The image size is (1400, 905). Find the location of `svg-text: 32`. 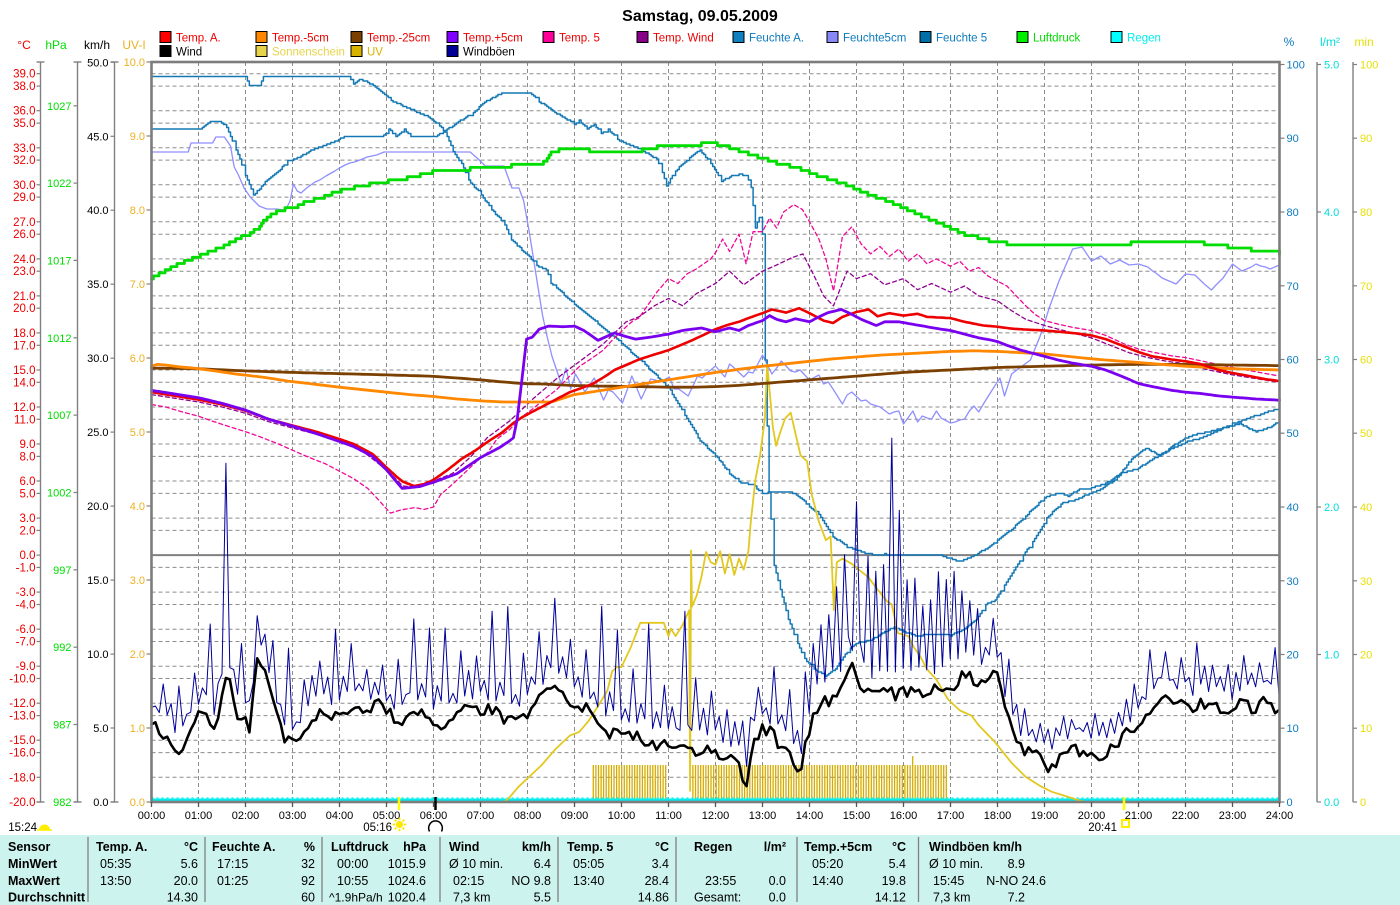

svg-text: 32 is located at coordinates (308, 864).